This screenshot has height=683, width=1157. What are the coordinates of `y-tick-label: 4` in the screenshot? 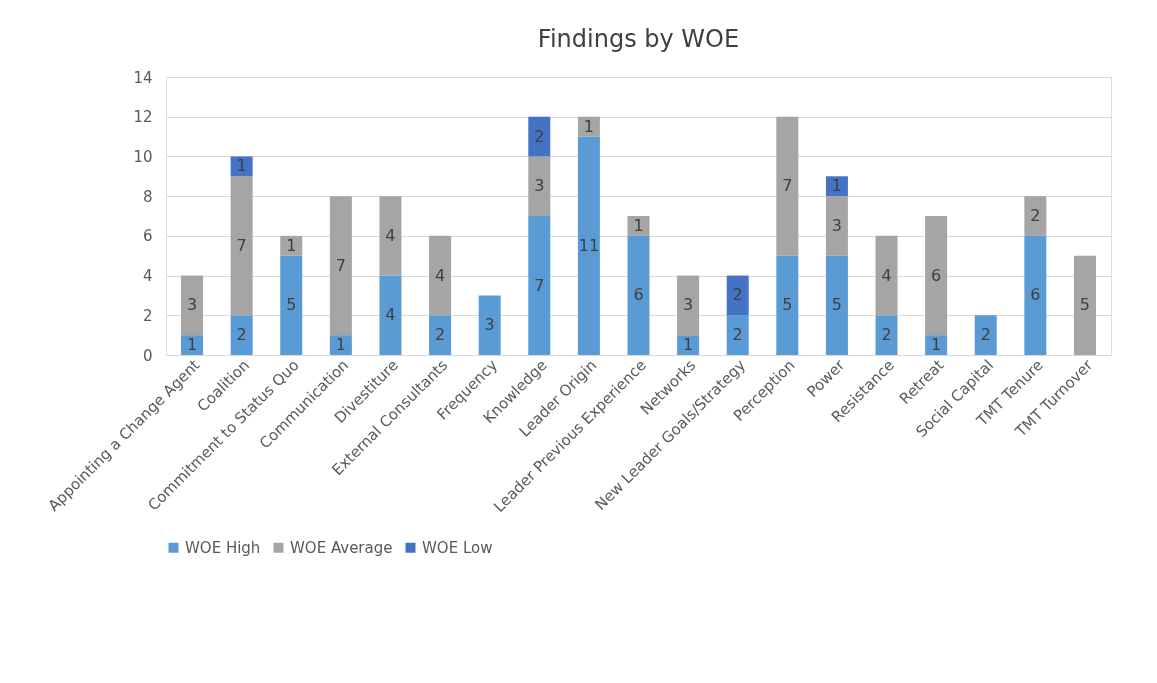 It's located at (147, 276).